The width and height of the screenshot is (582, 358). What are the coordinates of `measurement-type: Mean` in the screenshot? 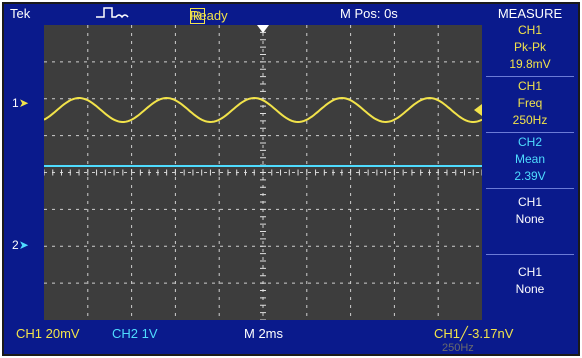 It's located at (530, 159).